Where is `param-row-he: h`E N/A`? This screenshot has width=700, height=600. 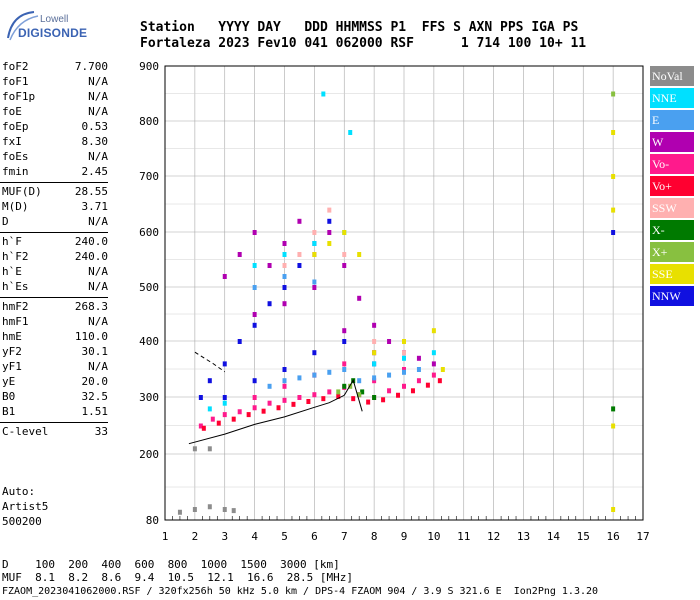
param-row-he: h`E N/A is located at coordinates (55, 273).